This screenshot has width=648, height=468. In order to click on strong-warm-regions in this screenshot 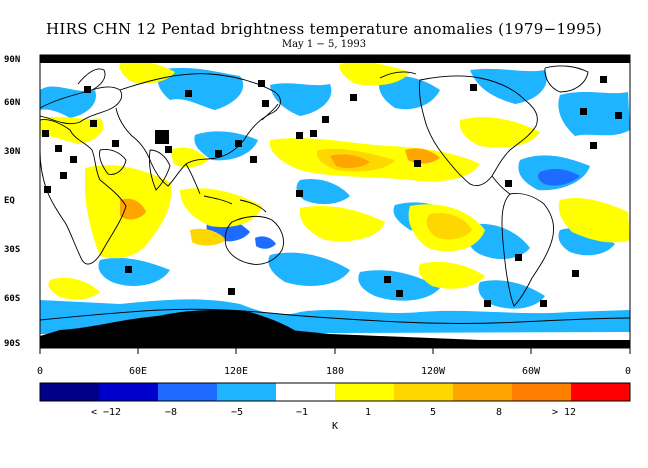, I will do `click(296, 197)`.